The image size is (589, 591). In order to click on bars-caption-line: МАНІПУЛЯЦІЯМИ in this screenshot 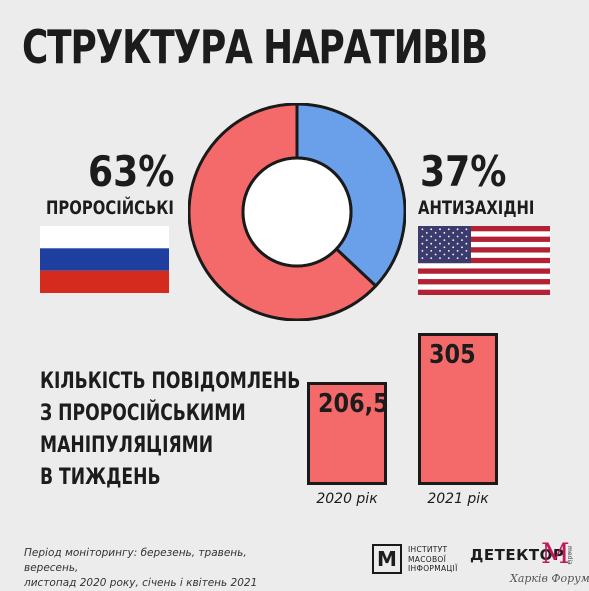, I will do `click(127, 445)`.